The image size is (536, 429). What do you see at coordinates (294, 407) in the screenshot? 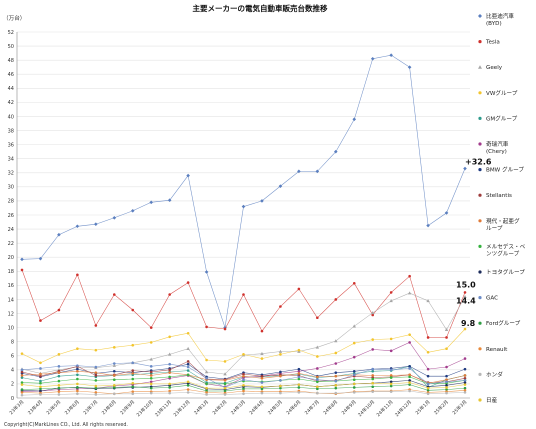
I see `x-tick-label: 24年6月` at bounding box center [294, 407].